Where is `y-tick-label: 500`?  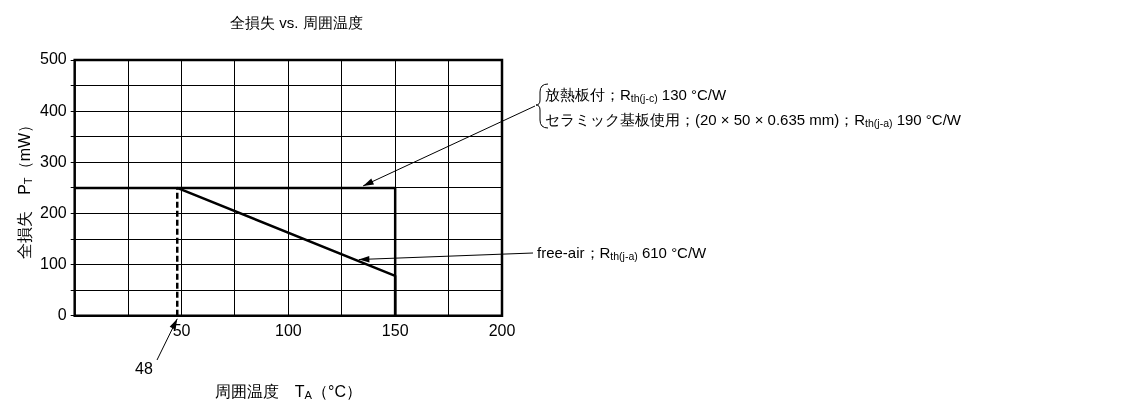 y-tick-label: 500 is located at coordinates (53, 59).